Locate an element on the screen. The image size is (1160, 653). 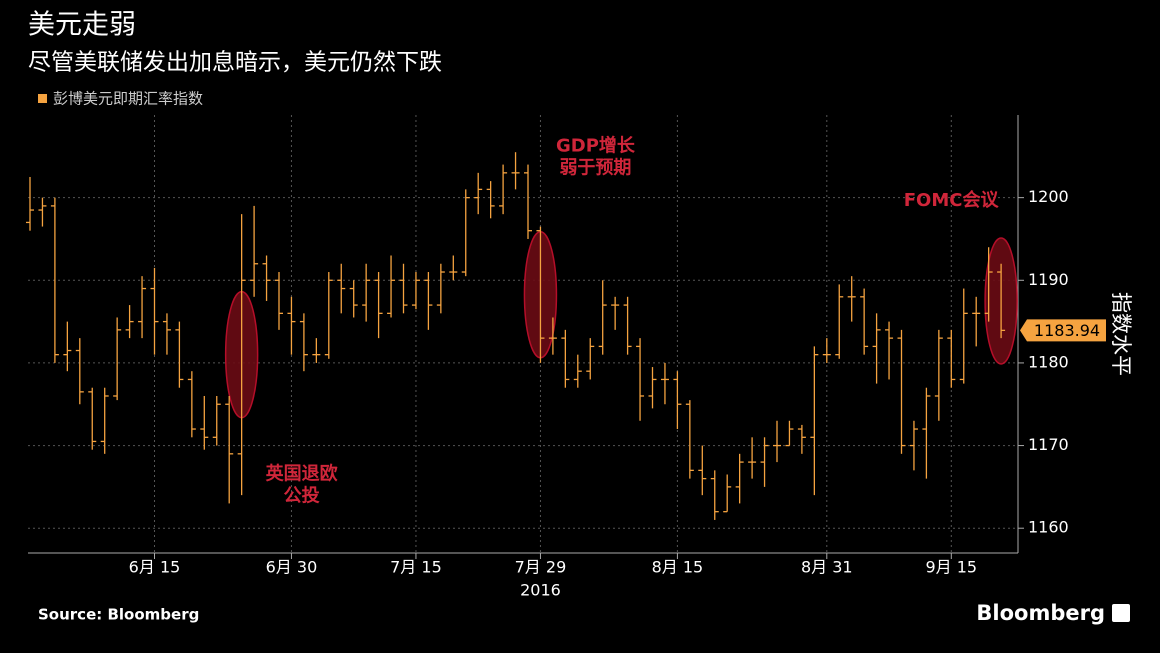
annotation-text: GDP增长 is located at coordinates (596, 146).